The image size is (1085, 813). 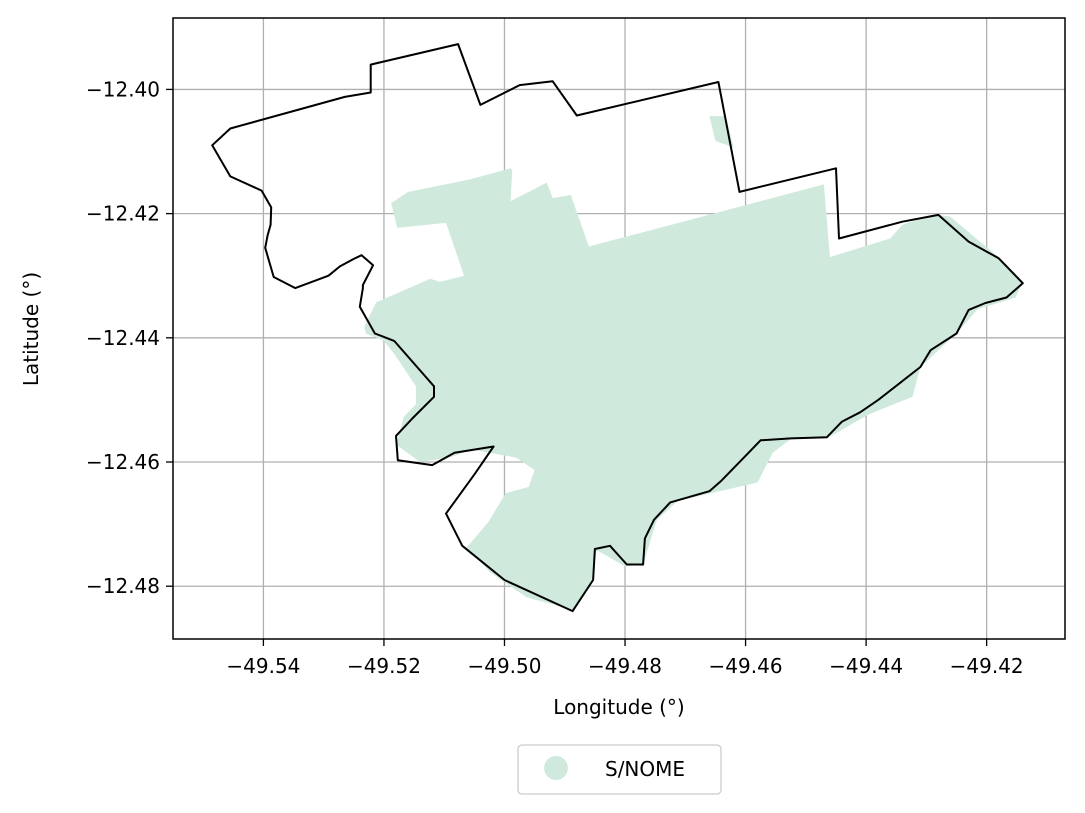 I want to click on legend: S/NOME, so click(x=619, y=769).